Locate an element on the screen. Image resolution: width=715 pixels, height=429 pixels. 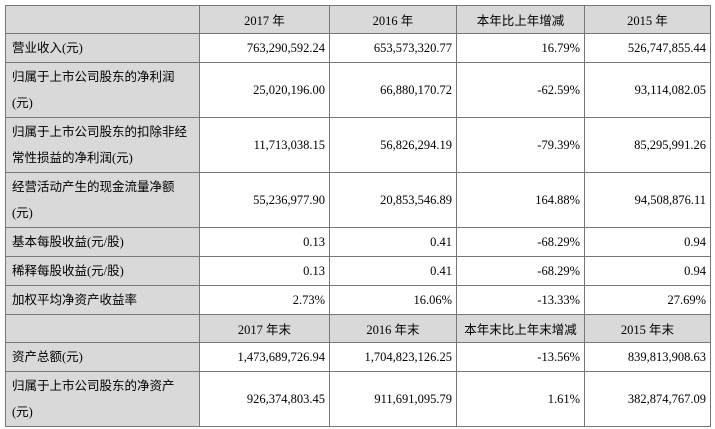
value-2017: 763,290,592.24 is located at coordinates (264, 48).